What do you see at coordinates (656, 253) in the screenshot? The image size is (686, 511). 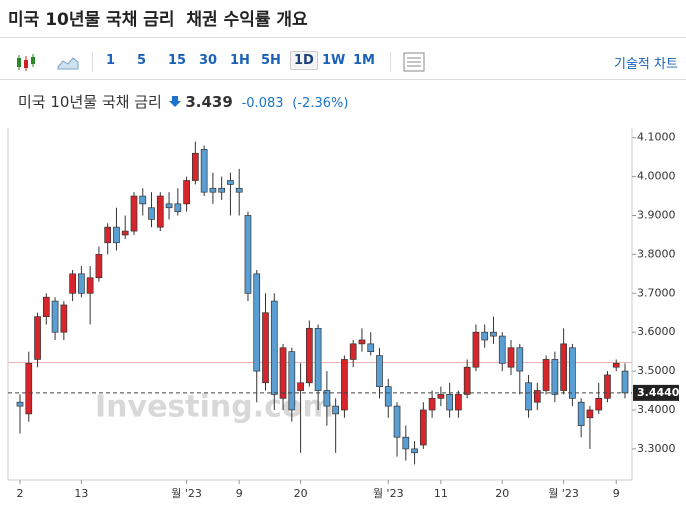 I see `y-tick-label: 3.8000` at bounding box center [656, 253].